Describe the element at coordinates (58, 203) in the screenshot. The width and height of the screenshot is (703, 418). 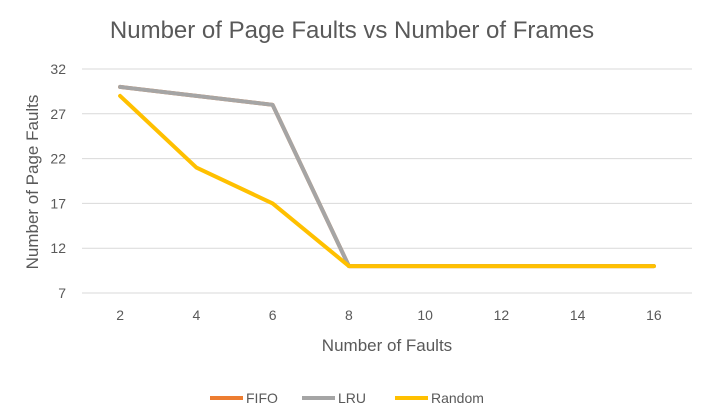
I see `y-tick-label: 17` at that location.